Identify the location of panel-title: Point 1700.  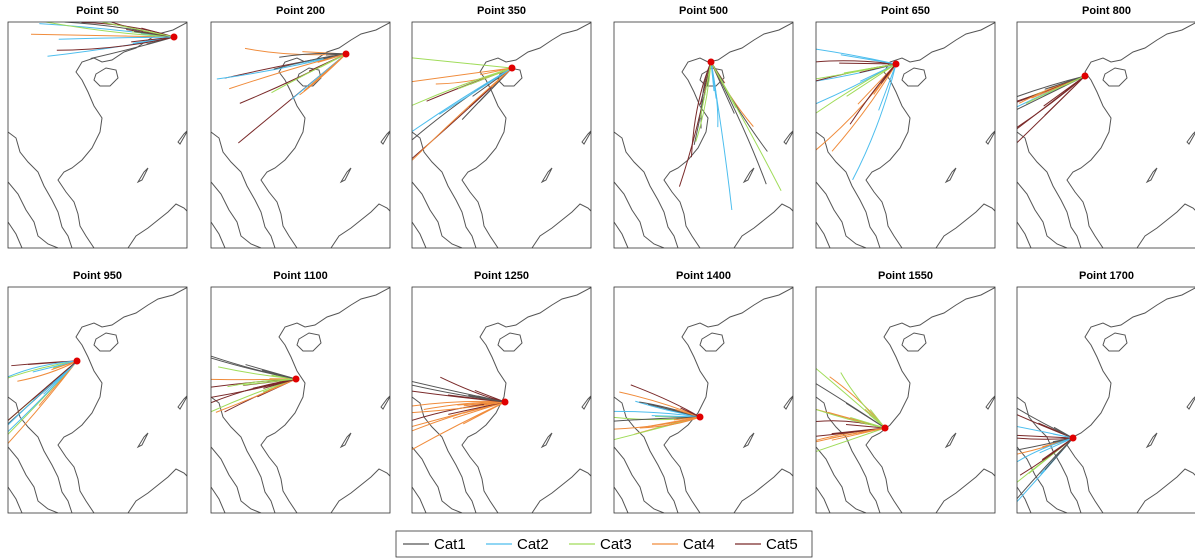
(1106, 276).